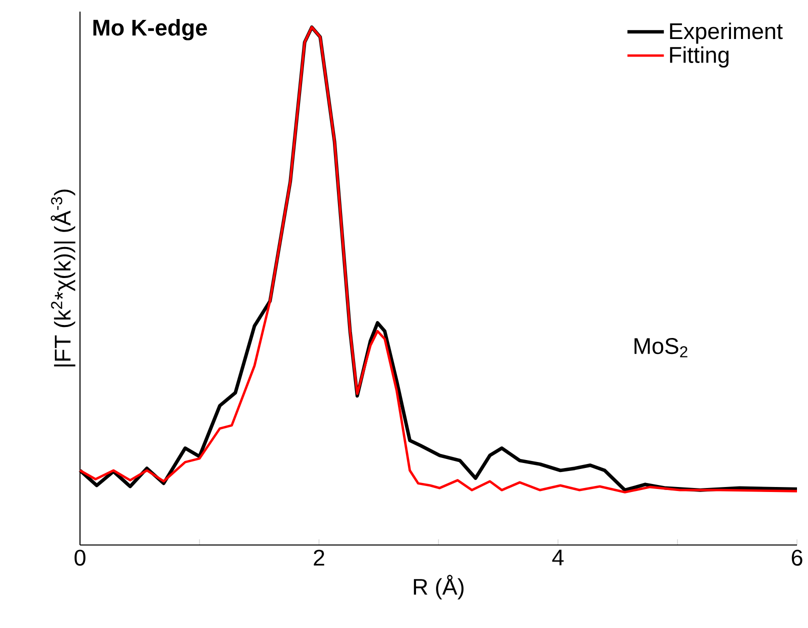  Describe the element at coordinates (80, 558) in the screenshot. I see `x-tick-label: 0` at that location.